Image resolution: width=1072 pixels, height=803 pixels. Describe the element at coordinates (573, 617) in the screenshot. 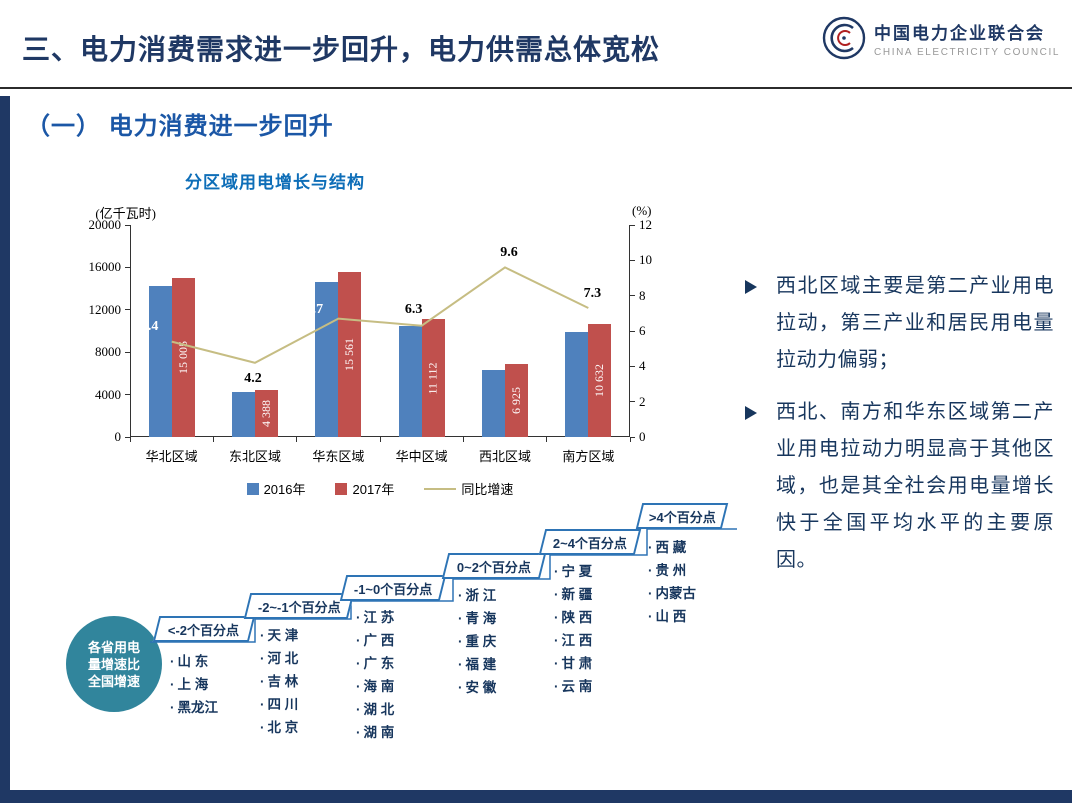

I see `province-item: 陕 西` at that location.